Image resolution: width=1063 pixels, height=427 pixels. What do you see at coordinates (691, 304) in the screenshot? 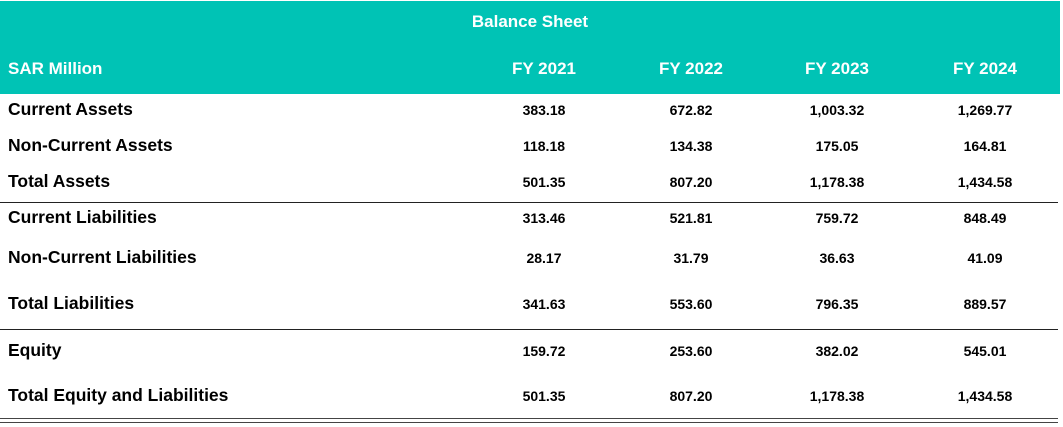
I see `table-cell: 553.60` at bounding box center [691, 304].